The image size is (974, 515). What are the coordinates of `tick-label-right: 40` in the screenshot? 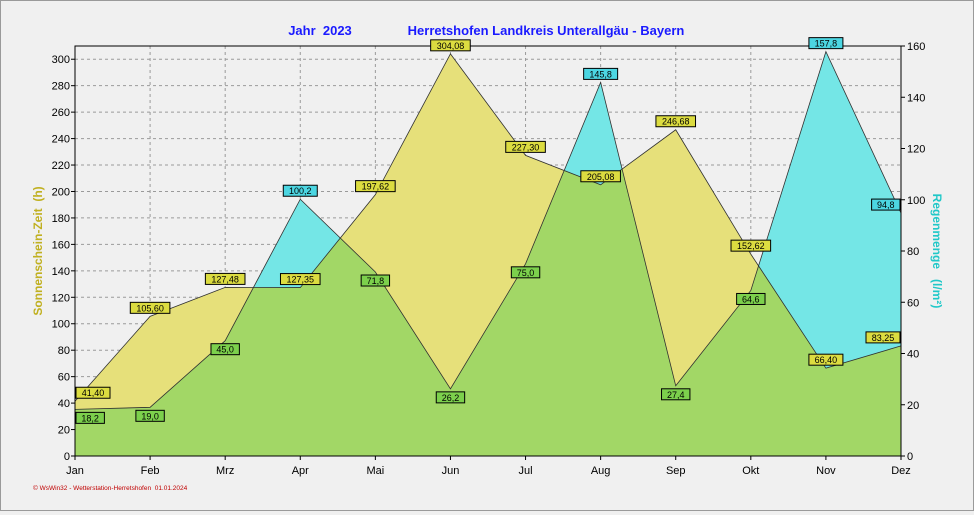 It's located at (913, 355).